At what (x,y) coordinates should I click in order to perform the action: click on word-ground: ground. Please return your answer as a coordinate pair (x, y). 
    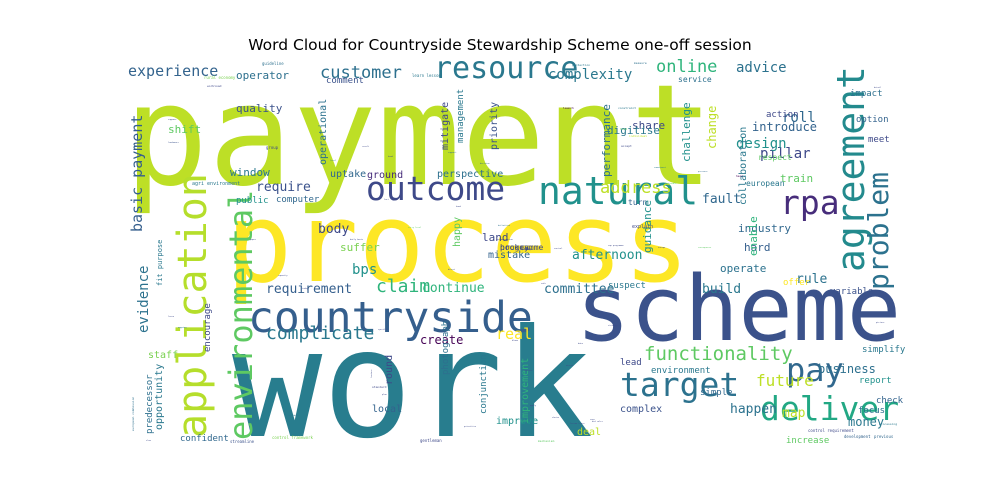
    Looking at the image, I should click on (385, 175).